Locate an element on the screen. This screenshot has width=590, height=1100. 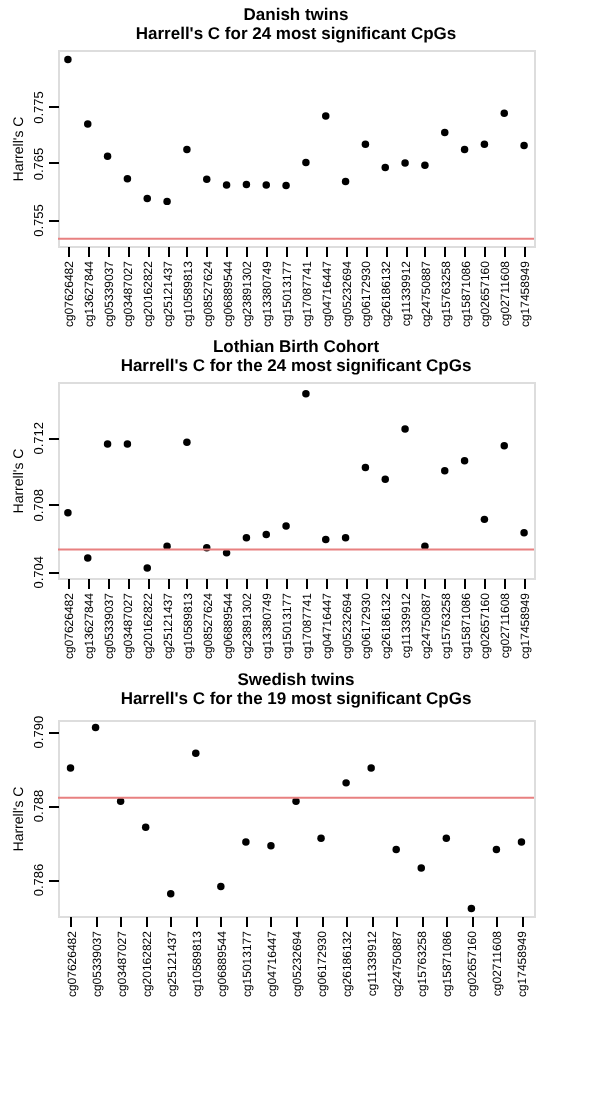
chart-subtitle: Harrell's C for the 19 most significant CpGs is located at coordinates (296, 697).